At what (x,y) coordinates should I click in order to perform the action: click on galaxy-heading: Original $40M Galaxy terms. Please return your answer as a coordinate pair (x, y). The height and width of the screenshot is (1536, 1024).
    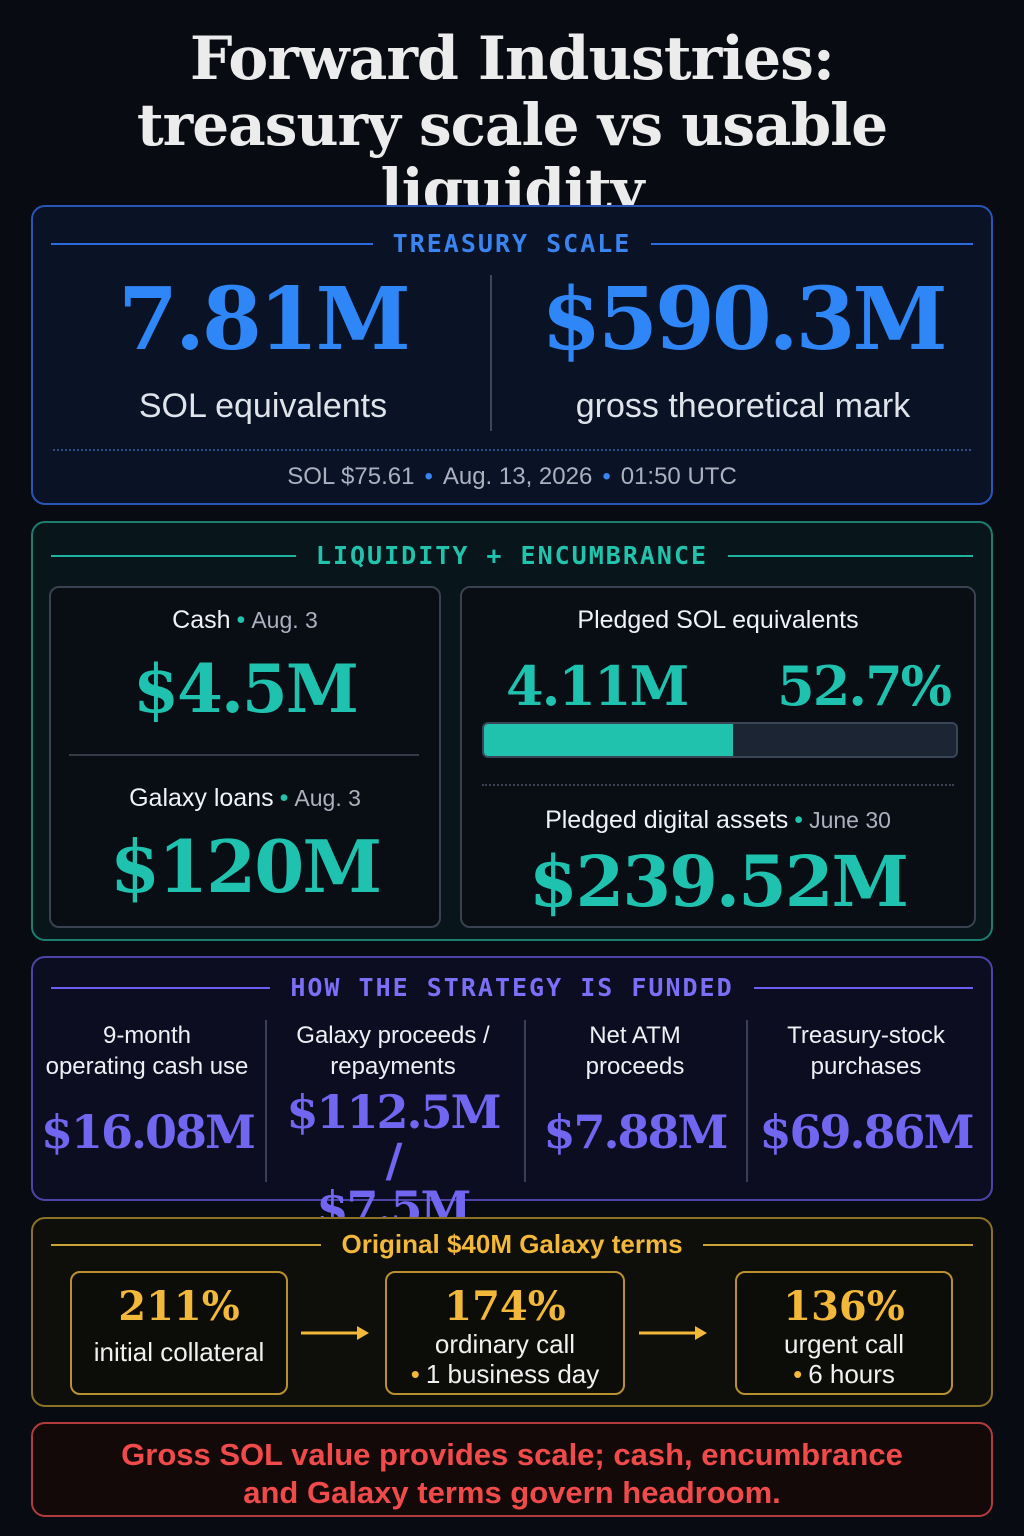
    Looking at the image, I should click on (512, 1244).